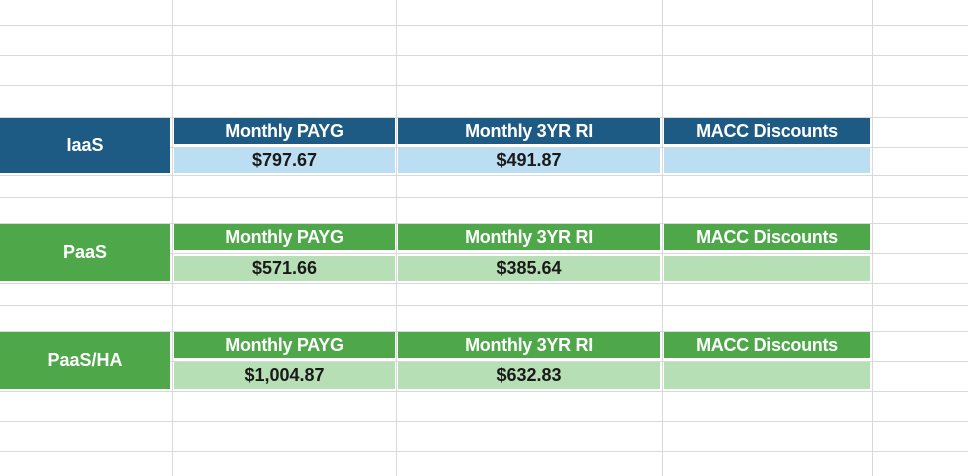 The image size is (968, 476). What do you see at coordinates (284, 375) in the screenshot?
I see `value-monthly-payg: $1,004.87` at bounding box center [284, 375].